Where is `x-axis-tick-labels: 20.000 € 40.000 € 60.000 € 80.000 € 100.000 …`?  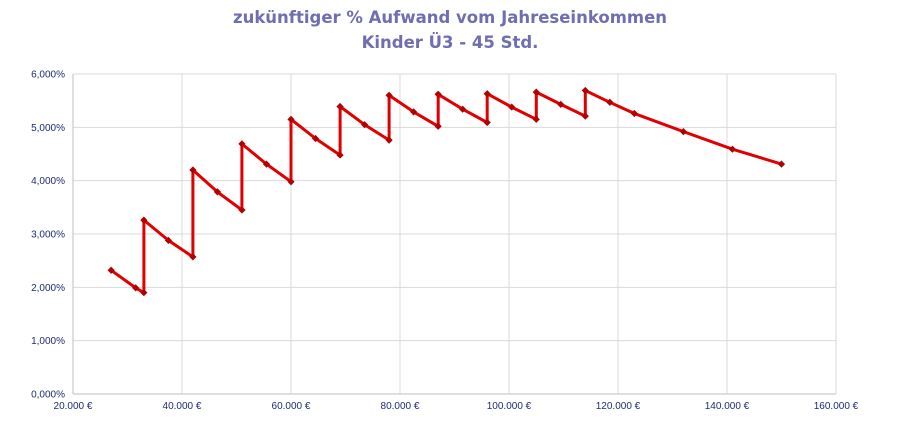
x-axis-tick-labels: 20.000 € 40.000 € 60.000 € 80.000 € 100.000 … is located at coordinates (456, 406).